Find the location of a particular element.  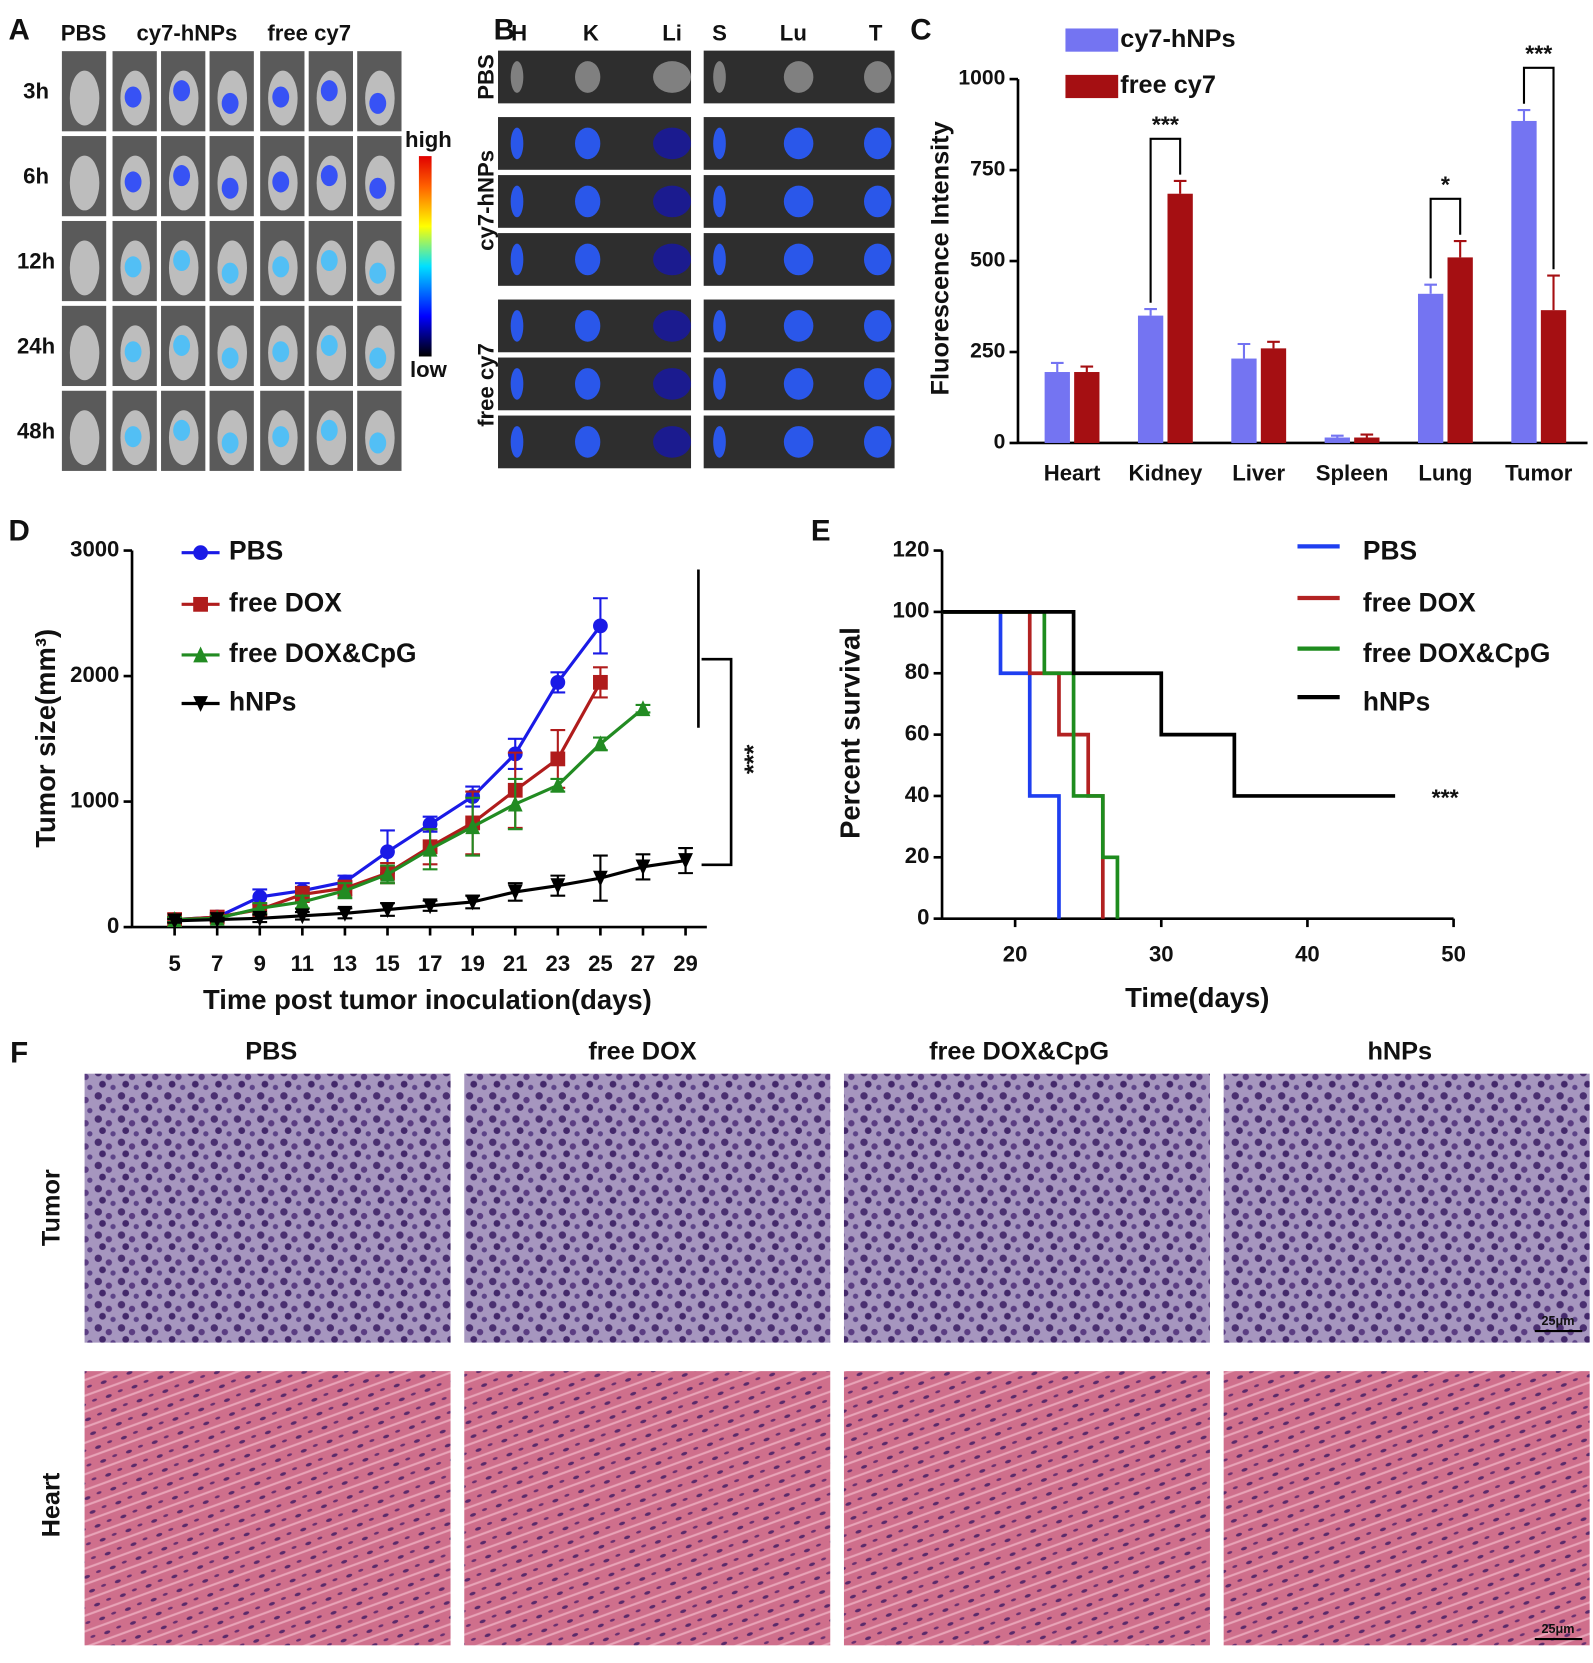

column-label: PBS is located at coordinates (83, 33).